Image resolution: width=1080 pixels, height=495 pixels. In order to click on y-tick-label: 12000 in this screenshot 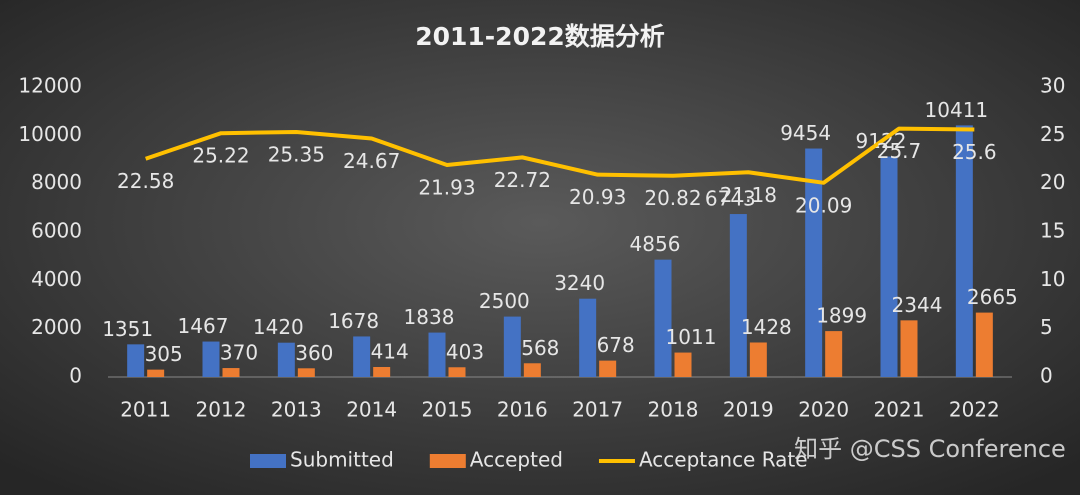, I will do `click(50, 86)`.